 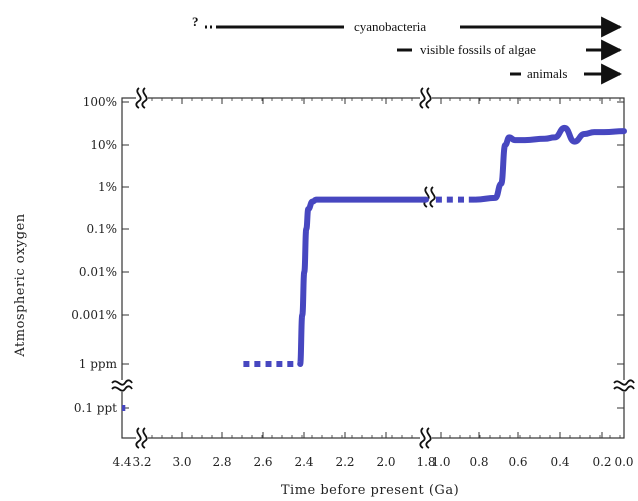 What do you see at coordinates (103, 145) in the screenshot?
I see `y-tick-label: 10%` at bounding box center [103, 145].